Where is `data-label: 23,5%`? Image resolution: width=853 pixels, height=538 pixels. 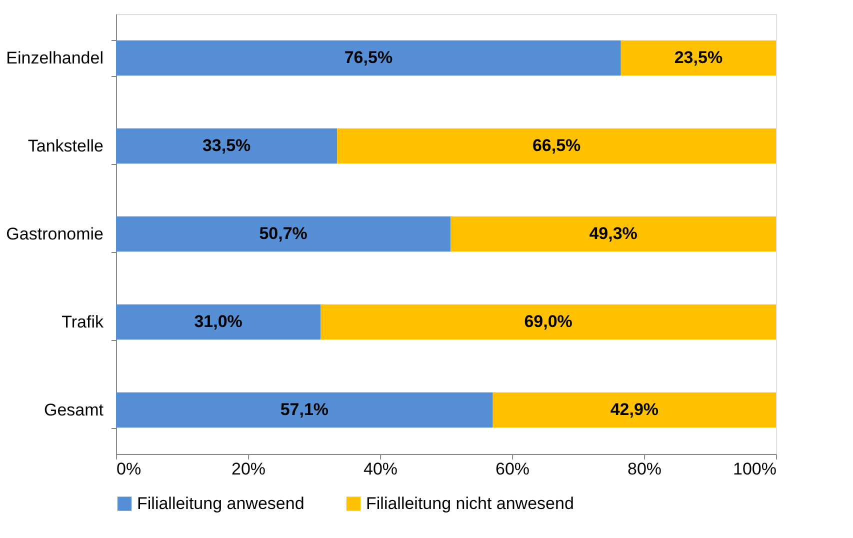
data-label: 23,5% is located at coordinates (698, 57).